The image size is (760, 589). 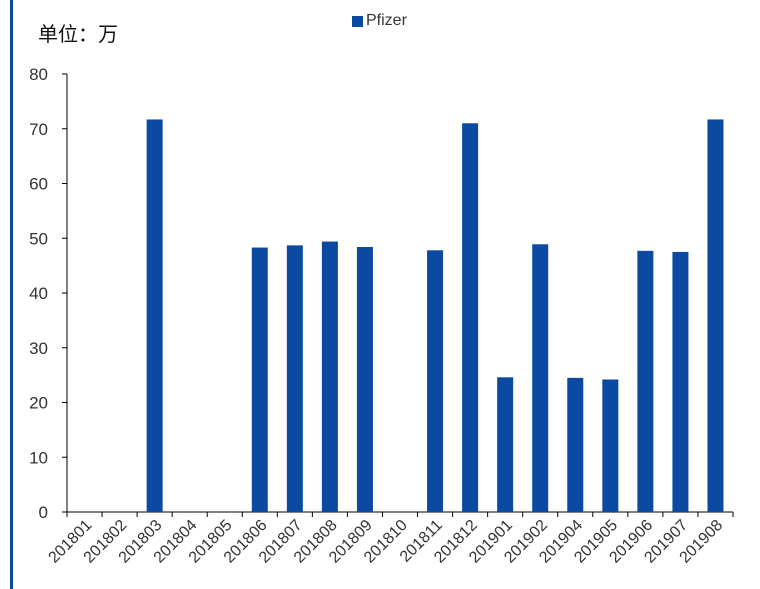 What do you see at coordinates (38, 184) in the screenshot?
I see `y-tick-label: 60` at bounding box center [38, 184].